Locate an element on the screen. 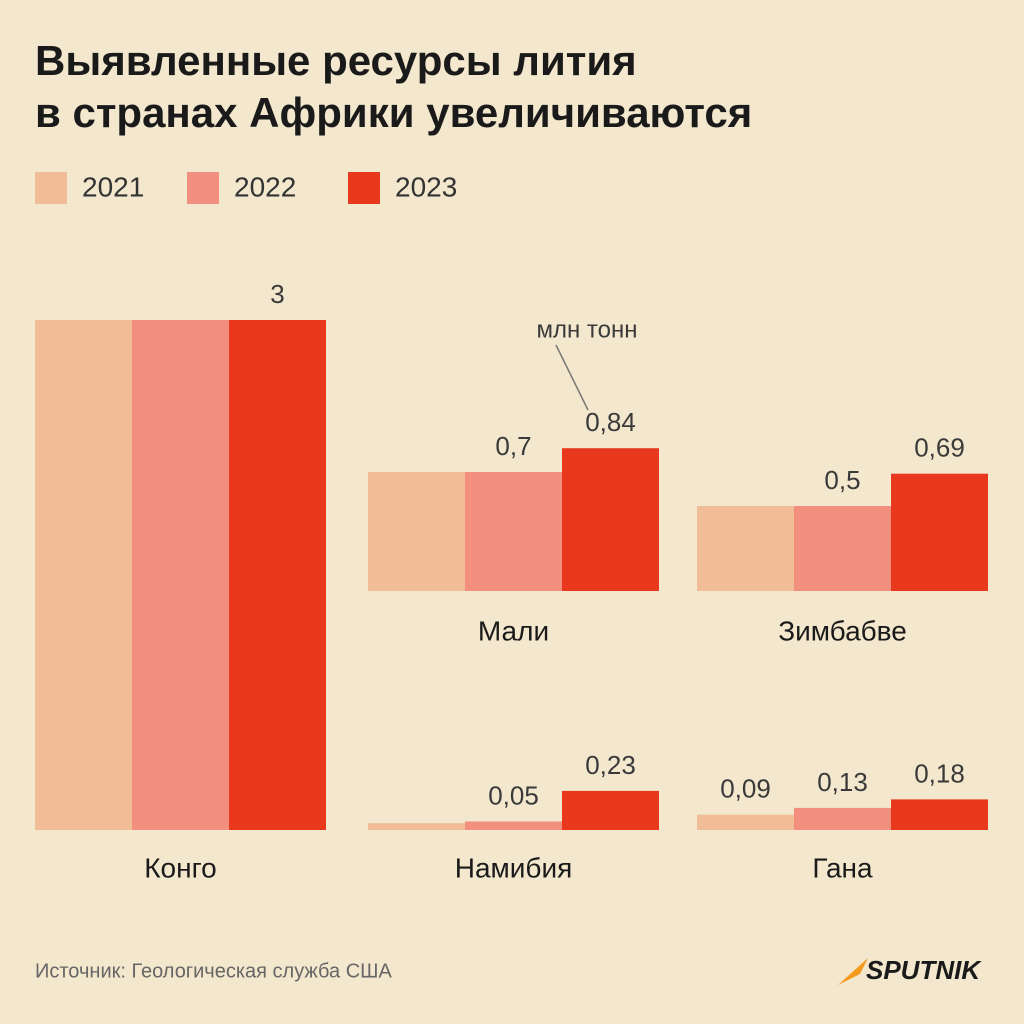 Image resolution: width=1024 pixels, height=1024 pixels. annotation-leader is located at coordinates (572, 377).